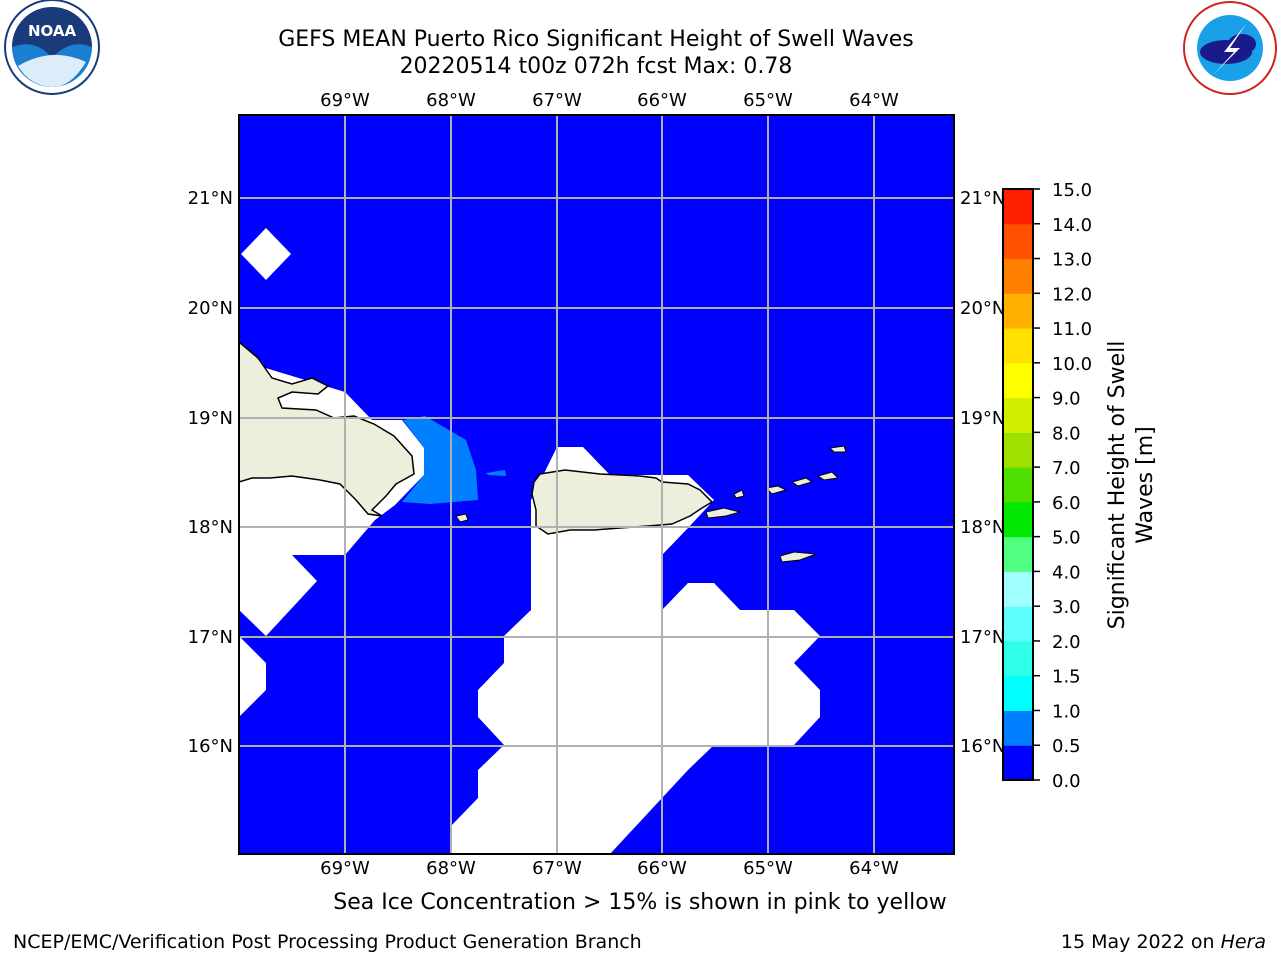 The width and height of the screenshot is (1280, 960). I want to click on colorbar-level-label: 1.5, so click(1066, 677).